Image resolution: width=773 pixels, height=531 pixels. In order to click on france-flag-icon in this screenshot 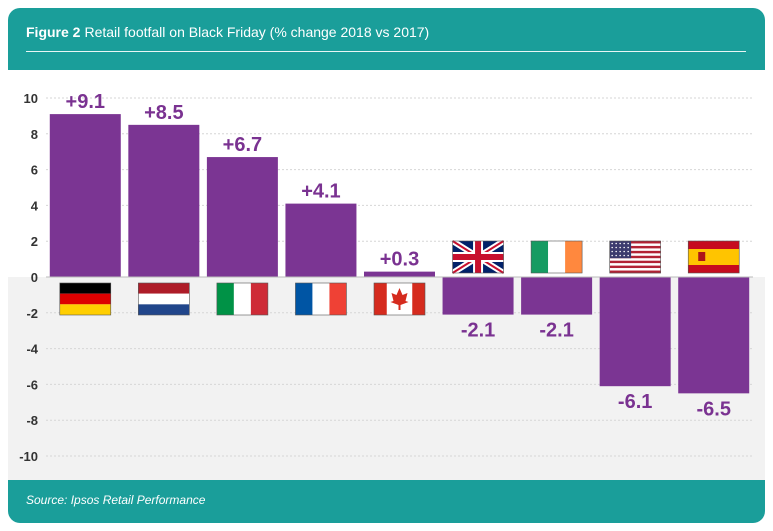, I will do `click(321, 299)`.